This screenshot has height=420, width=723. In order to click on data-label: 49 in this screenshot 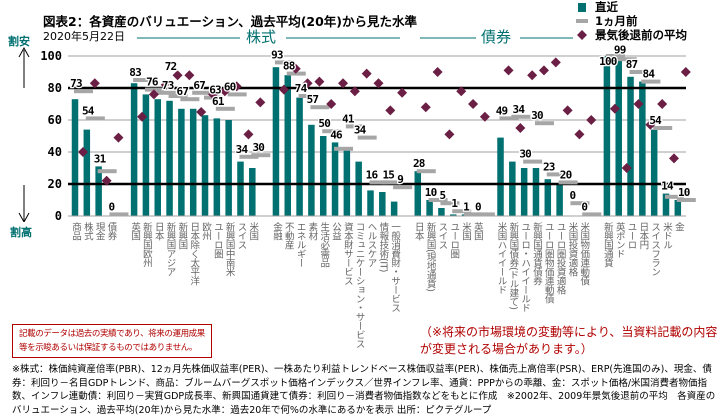, I will do `click(502, 110)`.